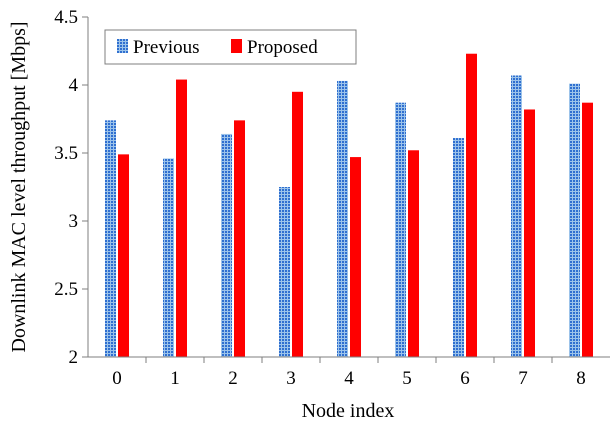 This screenshot has height=428, width=610. What do you see at coordinates (66, 289) in the screenshot?
I see `y-tick-label: 2.5` at bounding box center [66, 289].